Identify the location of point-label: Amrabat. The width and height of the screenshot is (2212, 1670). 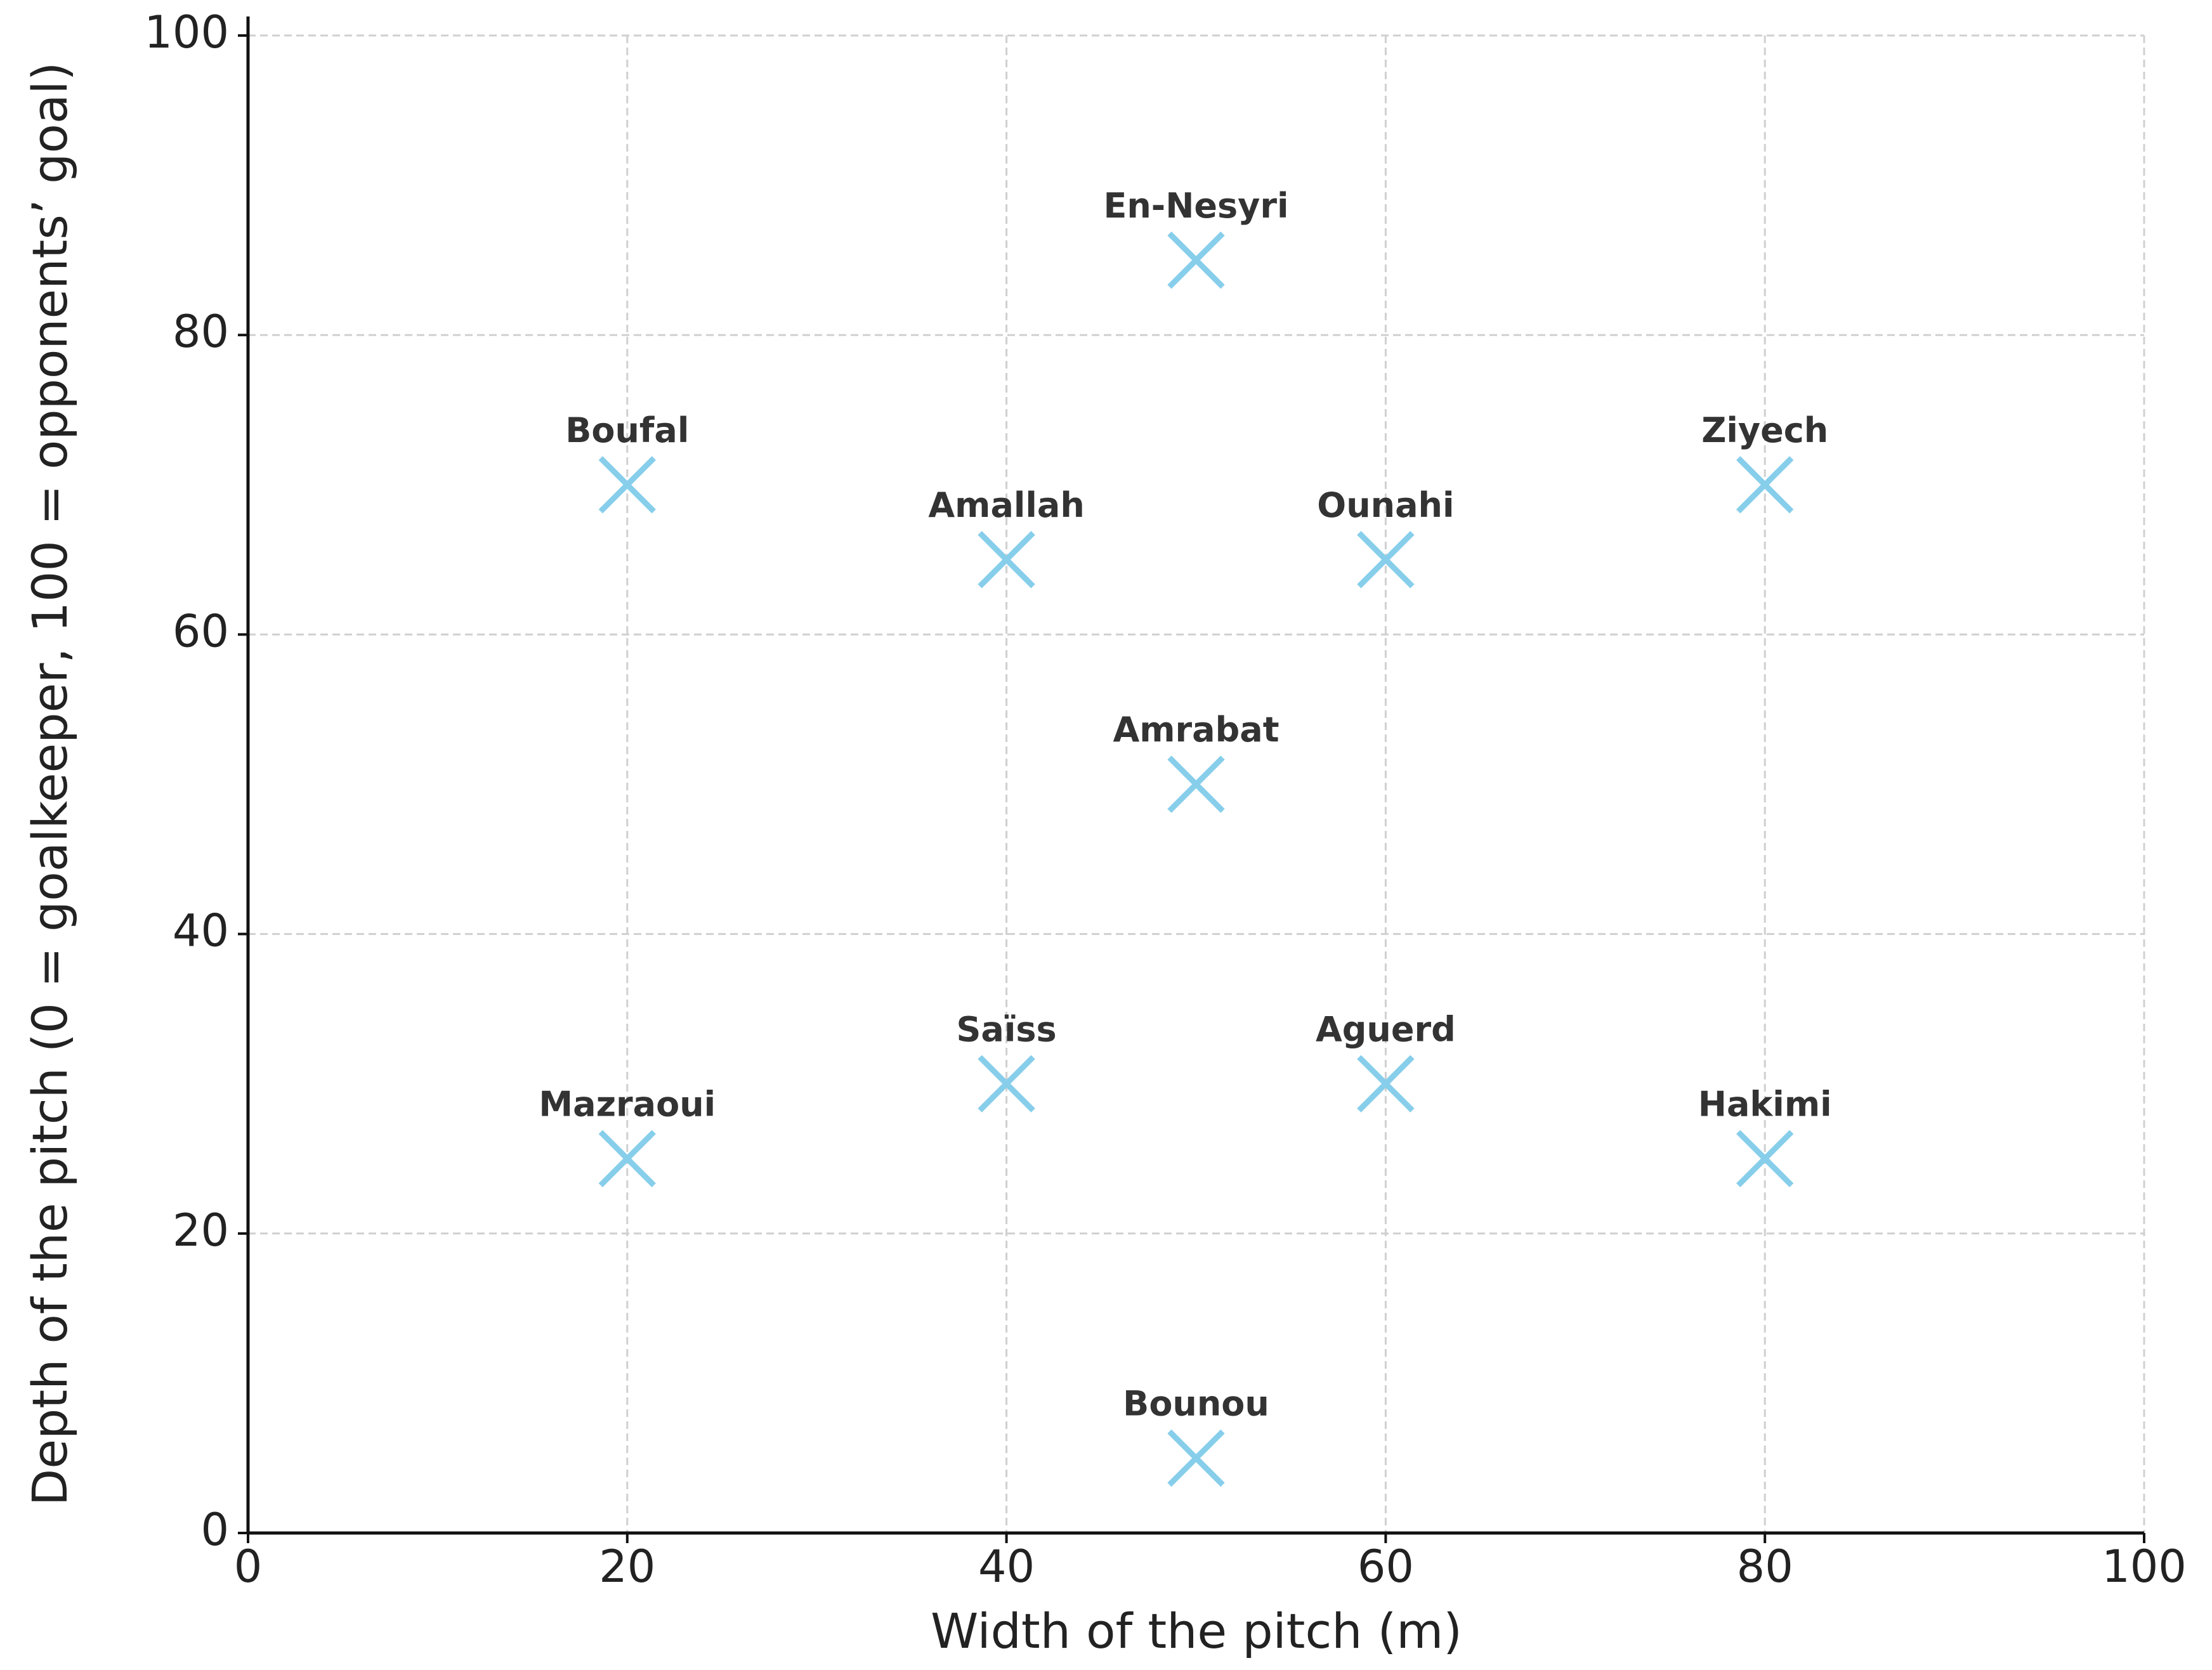
(1196, 730).